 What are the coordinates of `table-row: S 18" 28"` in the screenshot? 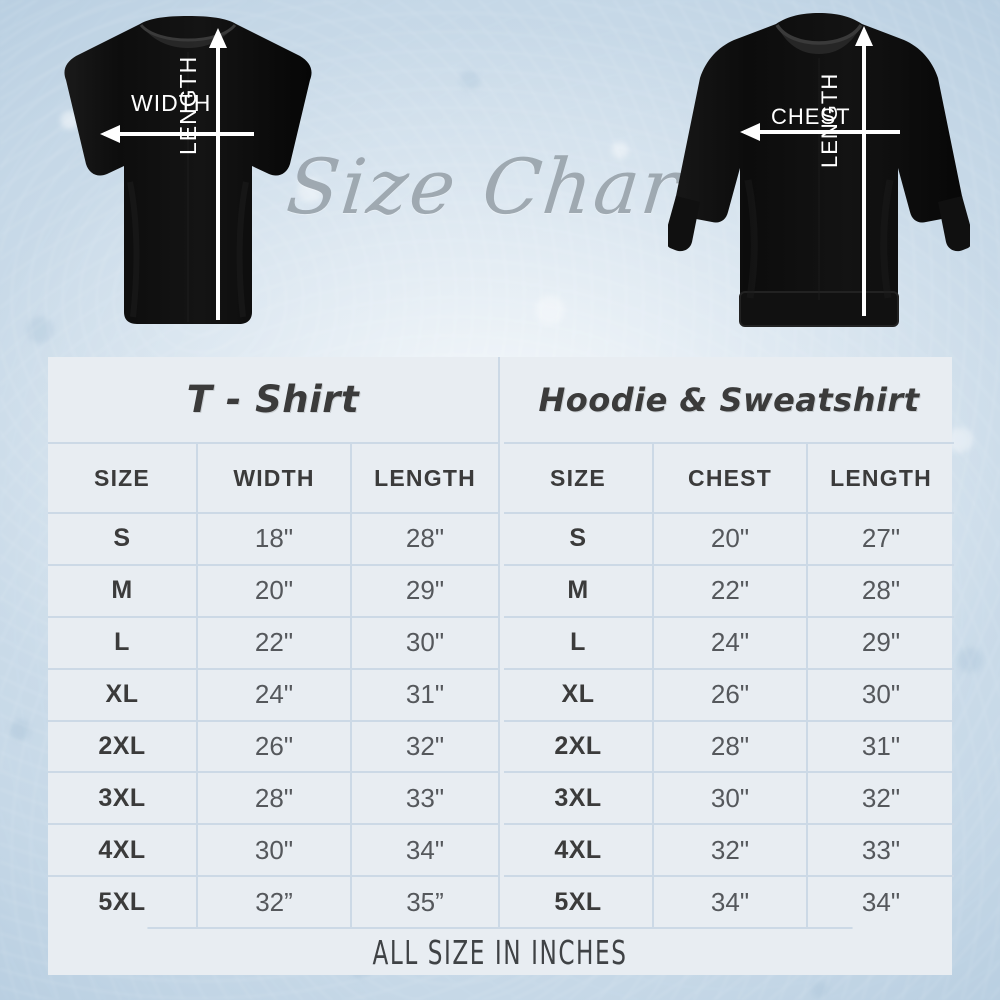 It's located at (273, 540).